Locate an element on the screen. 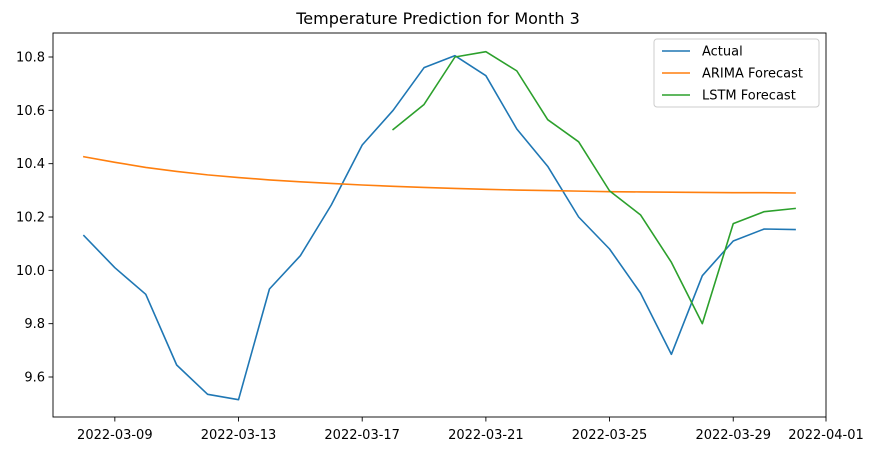  x-tick-label: 2022-03-13 is located at coordinates (239, 435).